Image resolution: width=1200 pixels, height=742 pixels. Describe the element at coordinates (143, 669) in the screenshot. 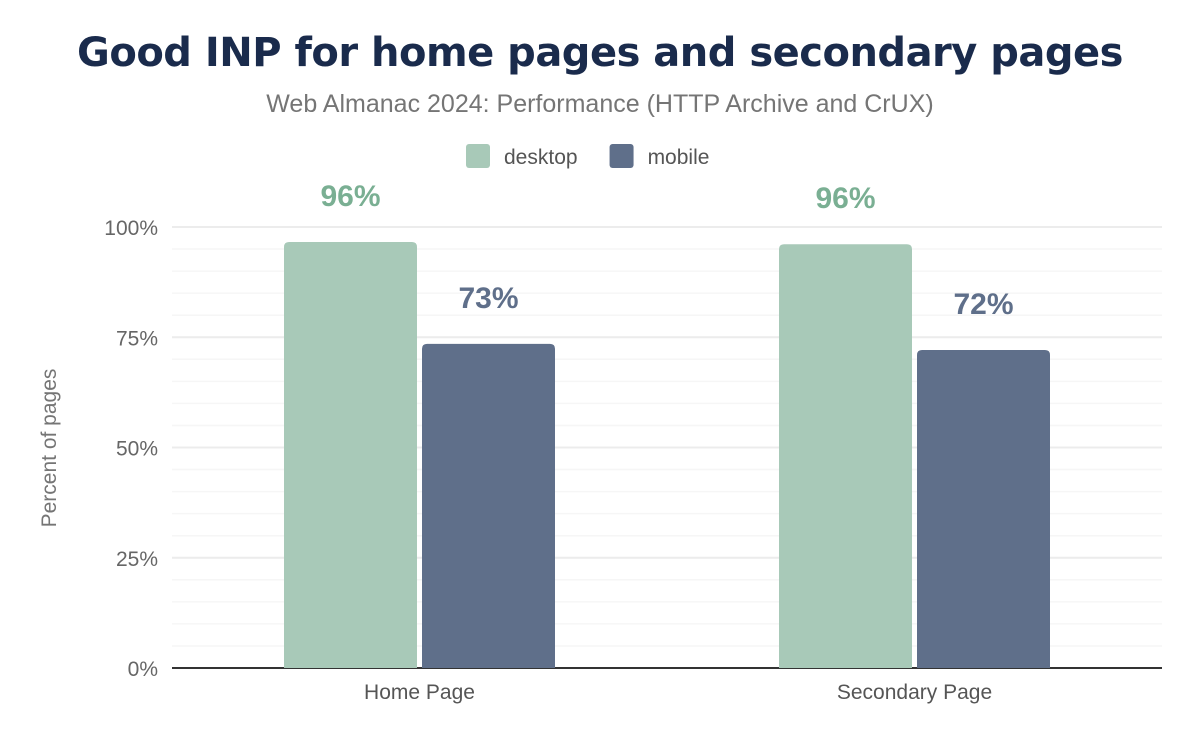

I see `y-tick-label: 0%` at that location.